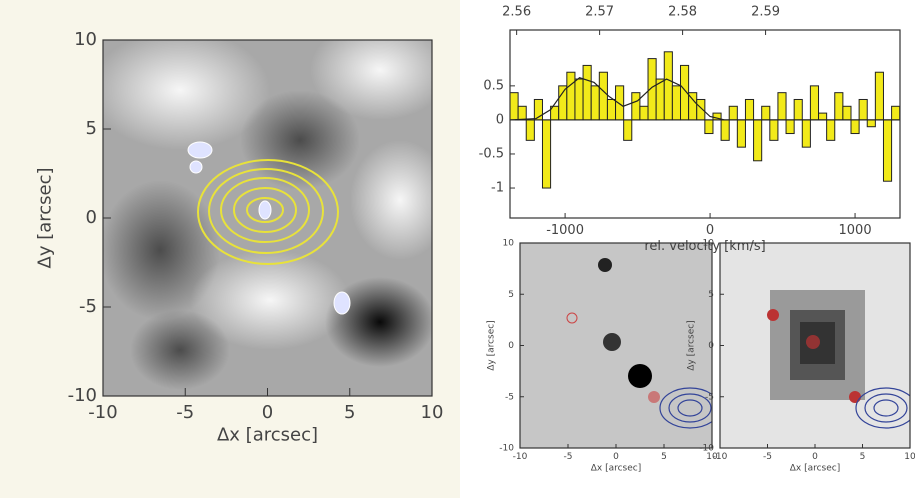 The image size is (915, 498). What do you see at coordinates (765, 12) in the screenshot?
I see `x2-tick-label: 2.59` at bounding box center [765, 12].